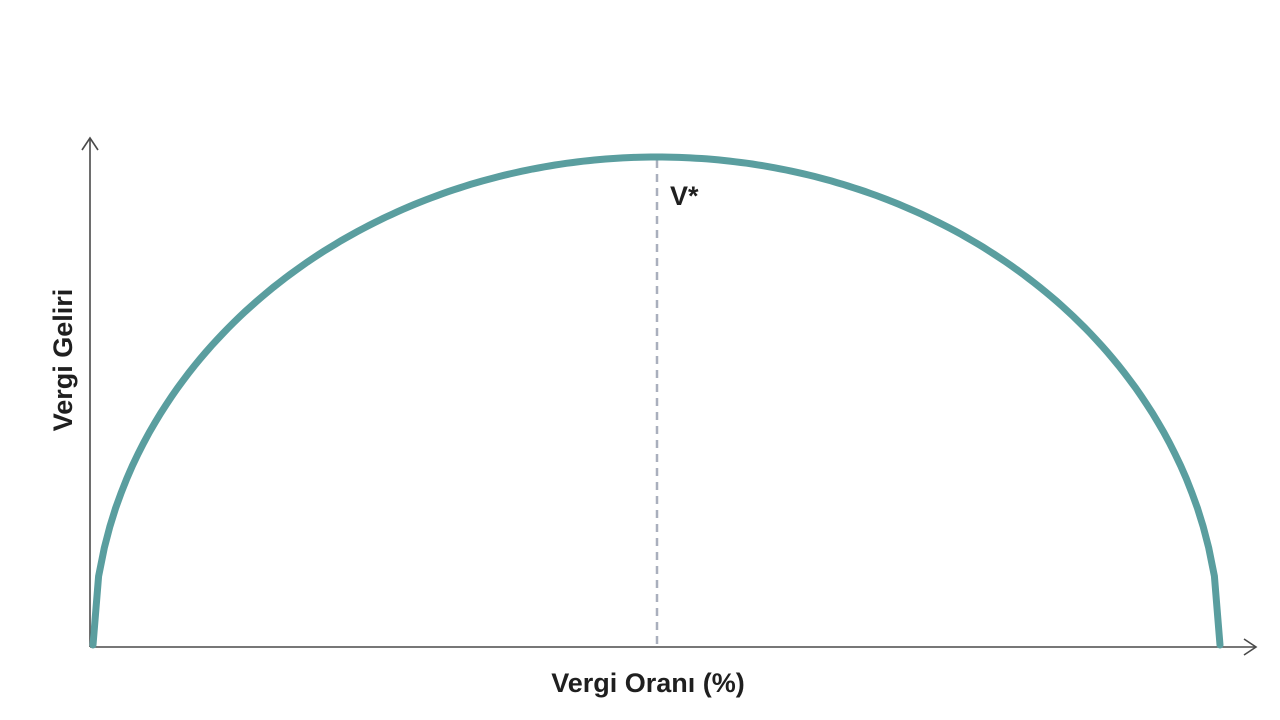  What do you see at coordinates (1250, 647) in the screenshot?
I see `x-axis-arrowhead` at bounding box center [1250, 647].